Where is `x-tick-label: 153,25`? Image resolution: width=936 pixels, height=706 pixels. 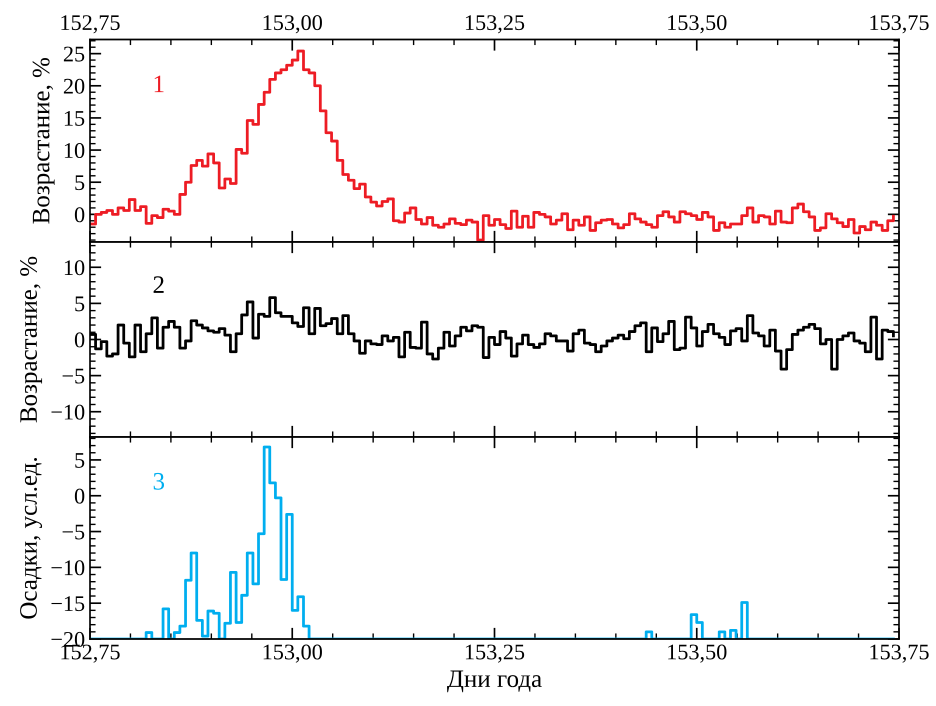 x-tick-label: 153,25 is located at coordinates (495, 653).